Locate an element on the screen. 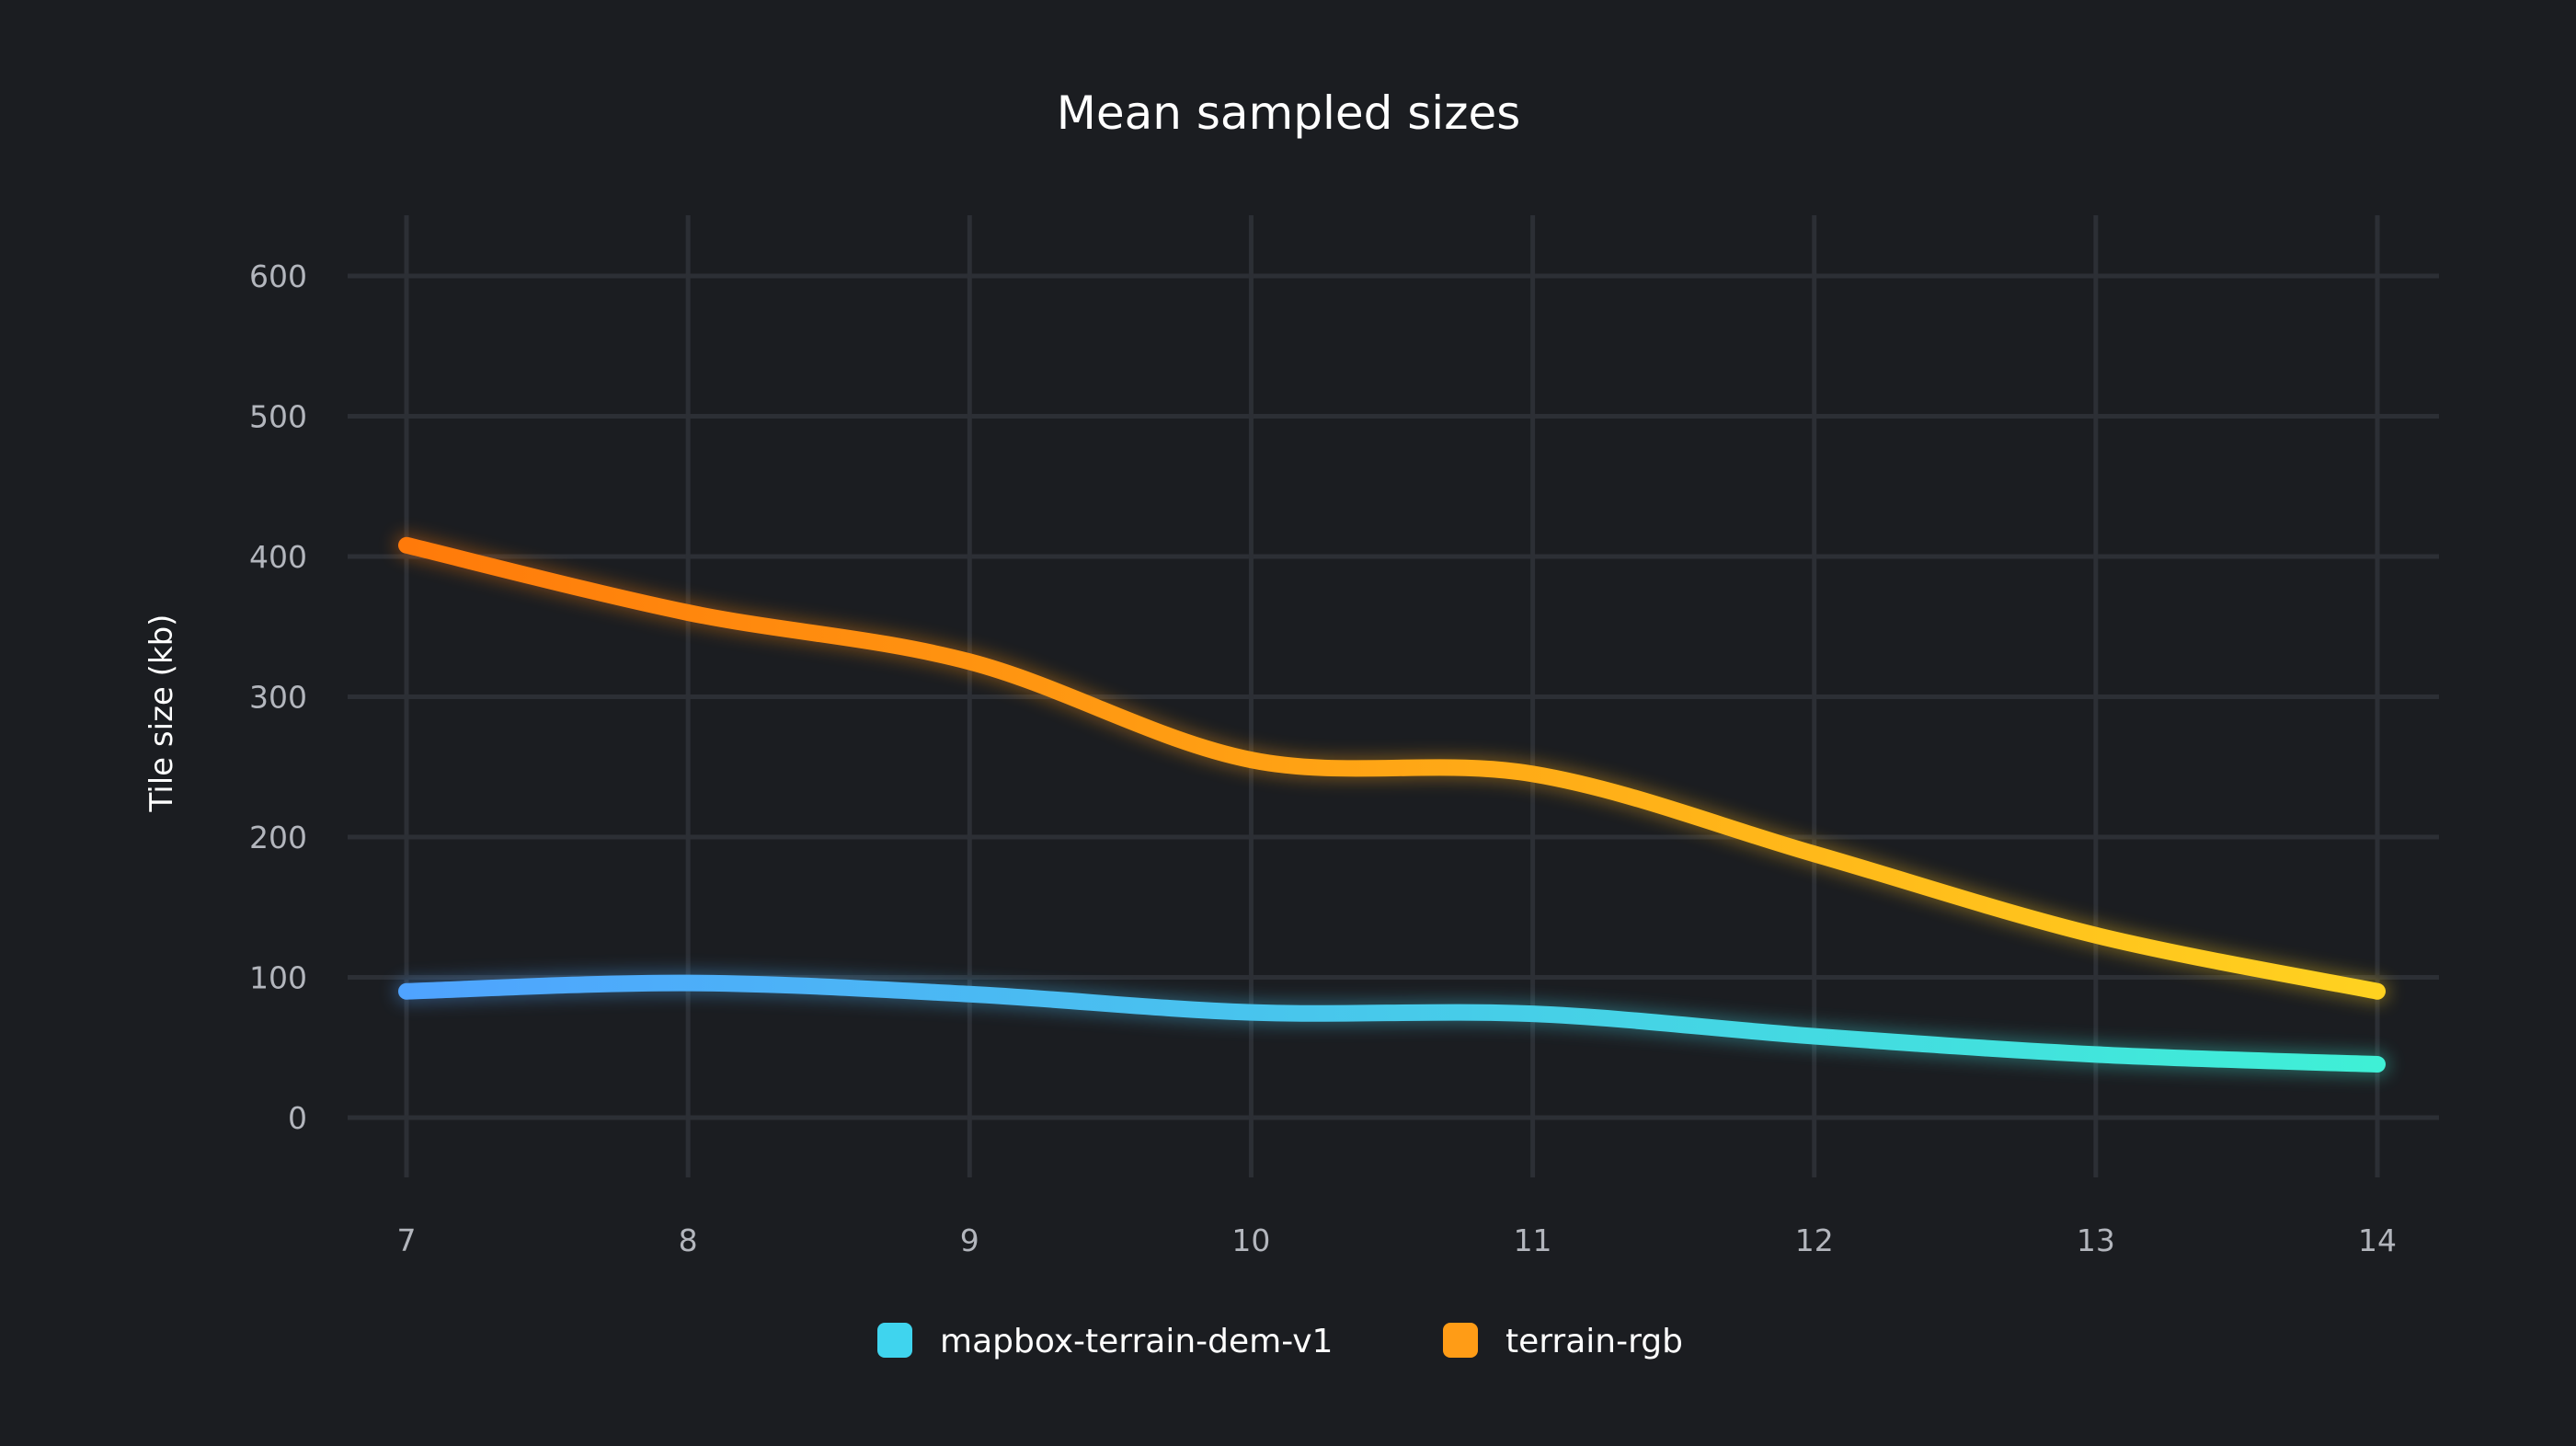 Image resolution: width=2576 pixels, height=1446 pixels. y-tick-label-600: 600 is located at coordinates (278, 276).